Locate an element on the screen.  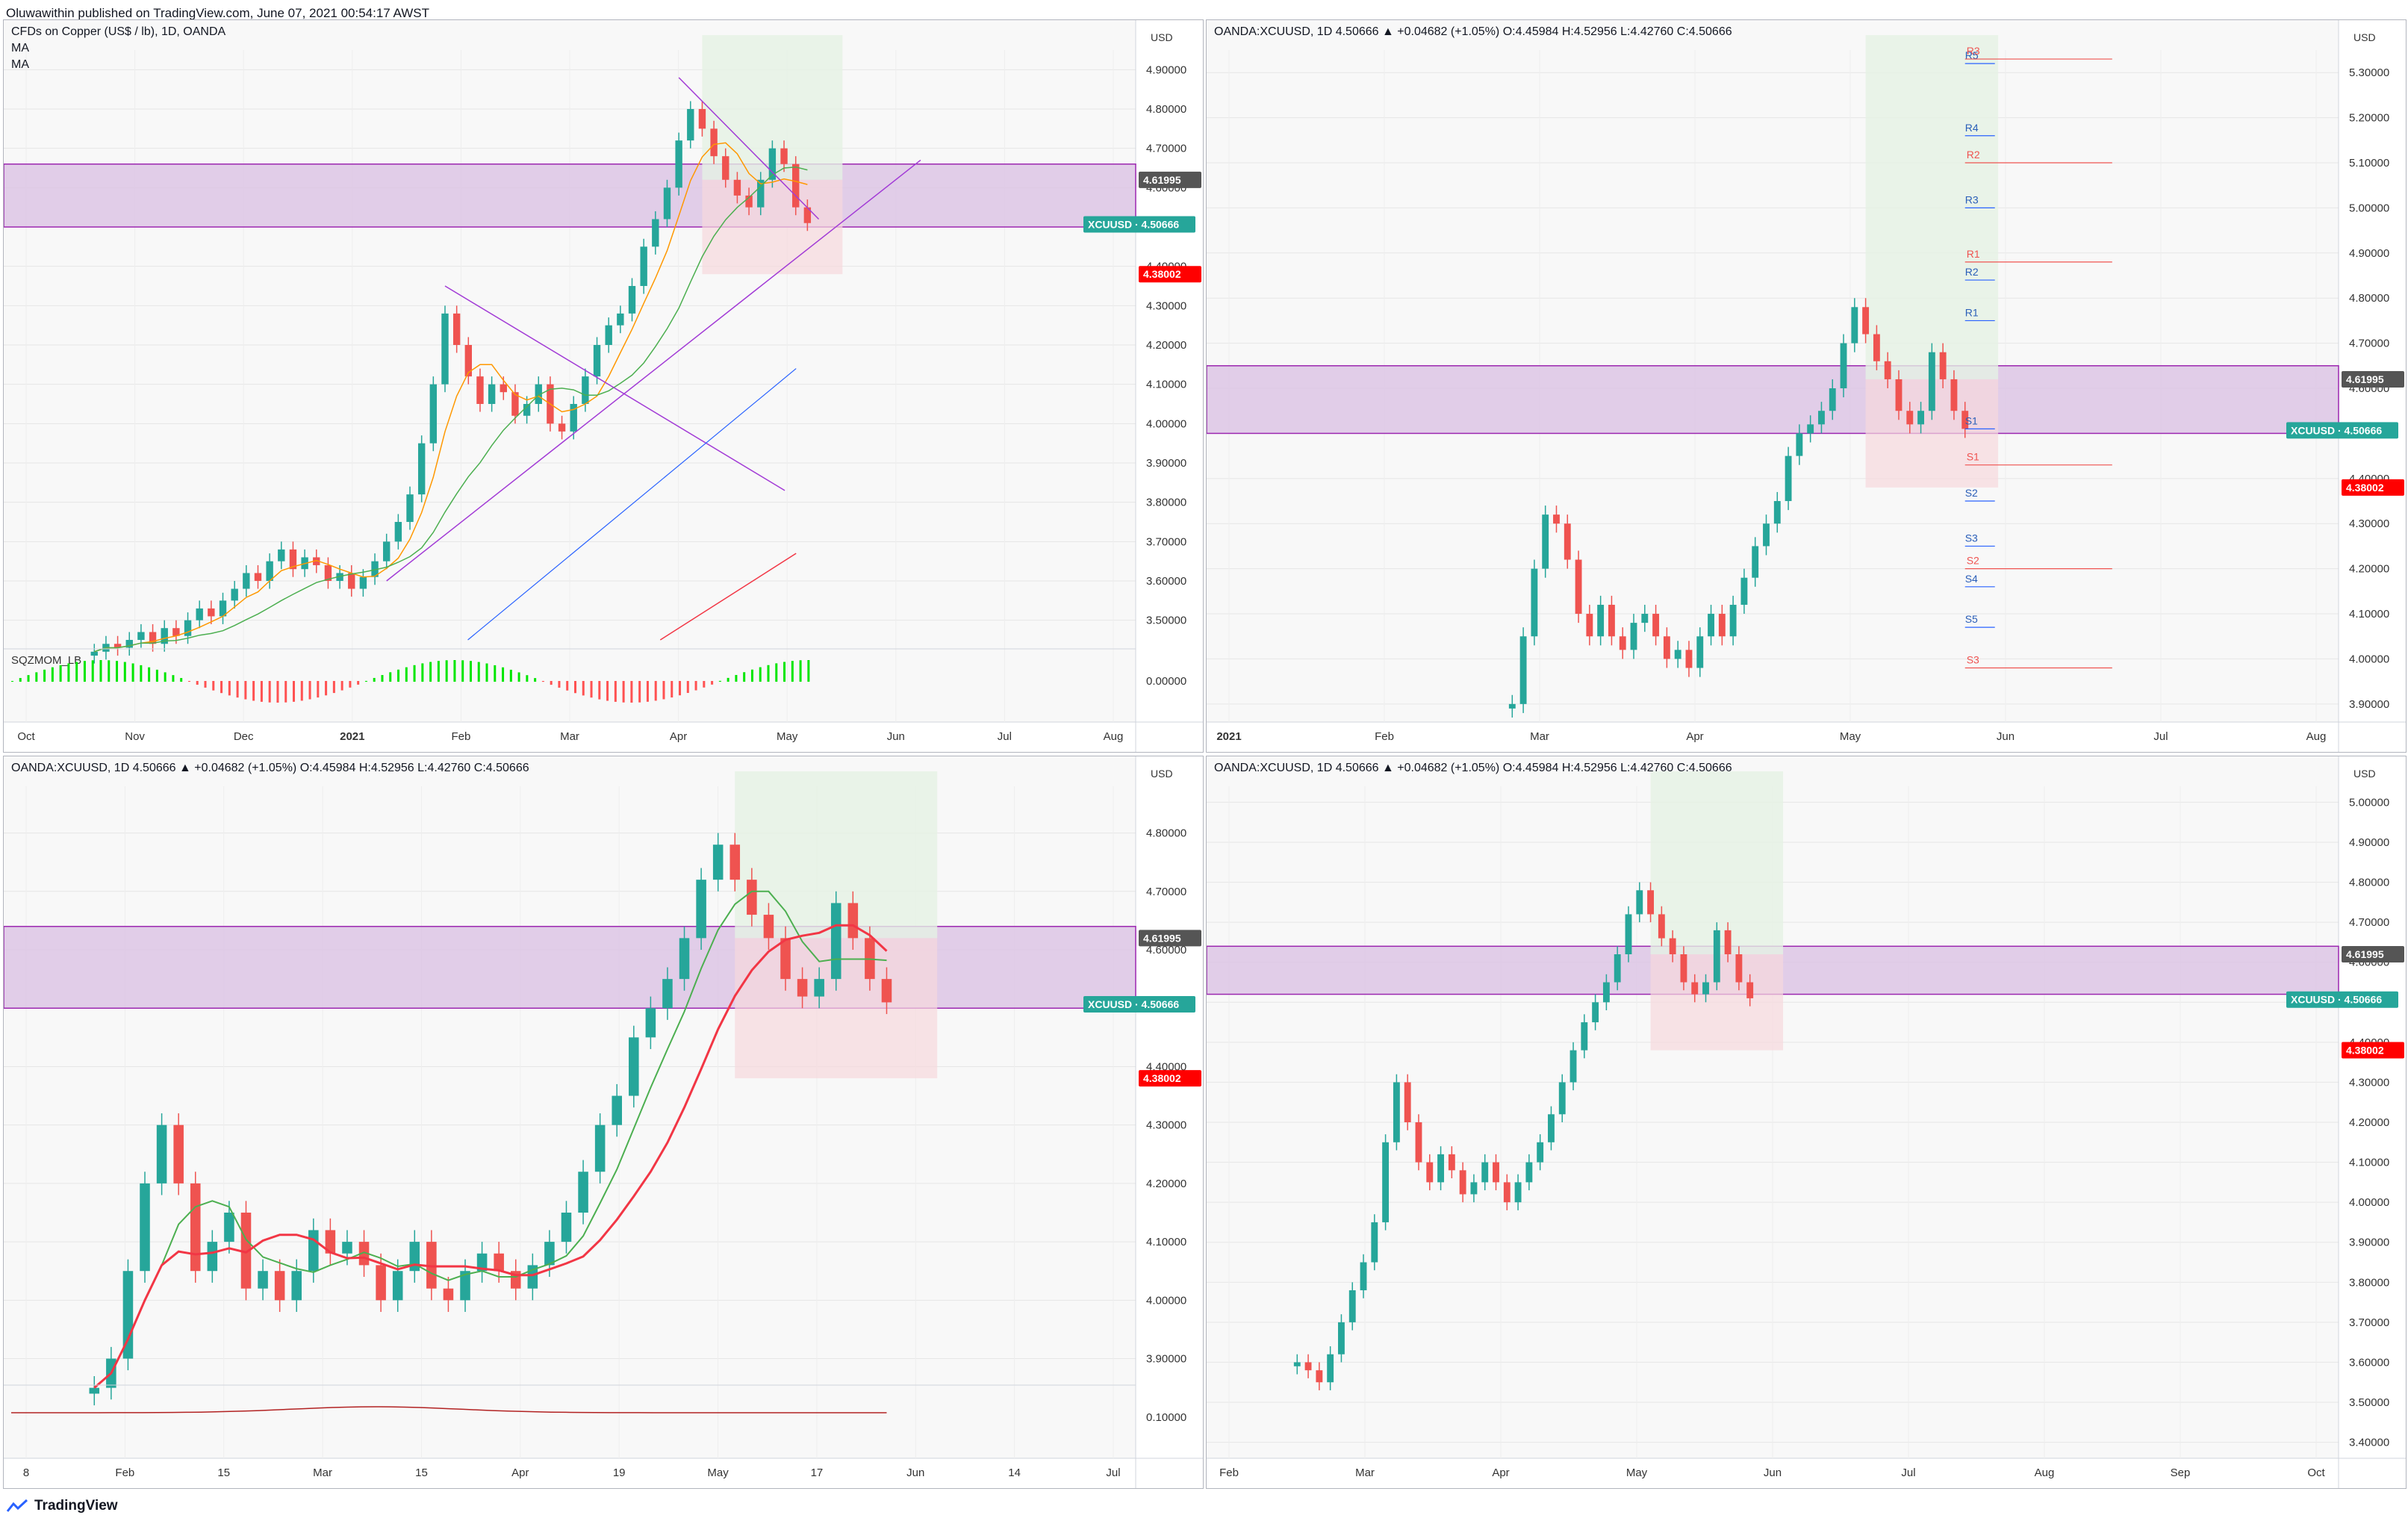
price-tag-label: XCUUSD · 4.50666 is located at coordinates (2336, 1000).